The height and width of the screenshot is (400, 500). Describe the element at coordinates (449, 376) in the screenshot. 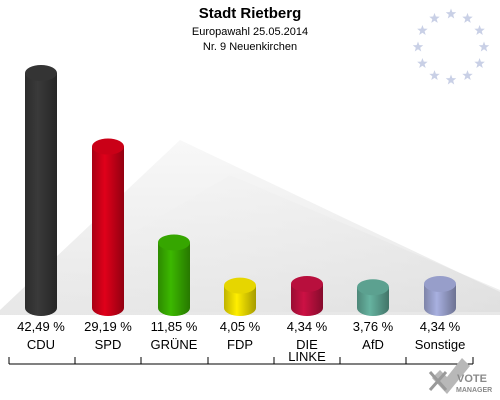

I see `checkmark-icon` at that location.